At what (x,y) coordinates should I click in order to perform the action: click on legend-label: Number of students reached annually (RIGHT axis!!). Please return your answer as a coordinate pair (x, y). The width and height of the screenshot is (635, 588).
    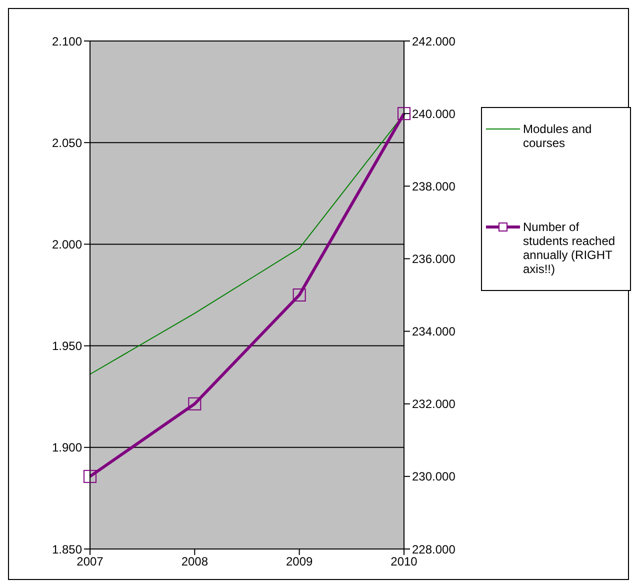
    Looking at the image, I should click on (569, 248).